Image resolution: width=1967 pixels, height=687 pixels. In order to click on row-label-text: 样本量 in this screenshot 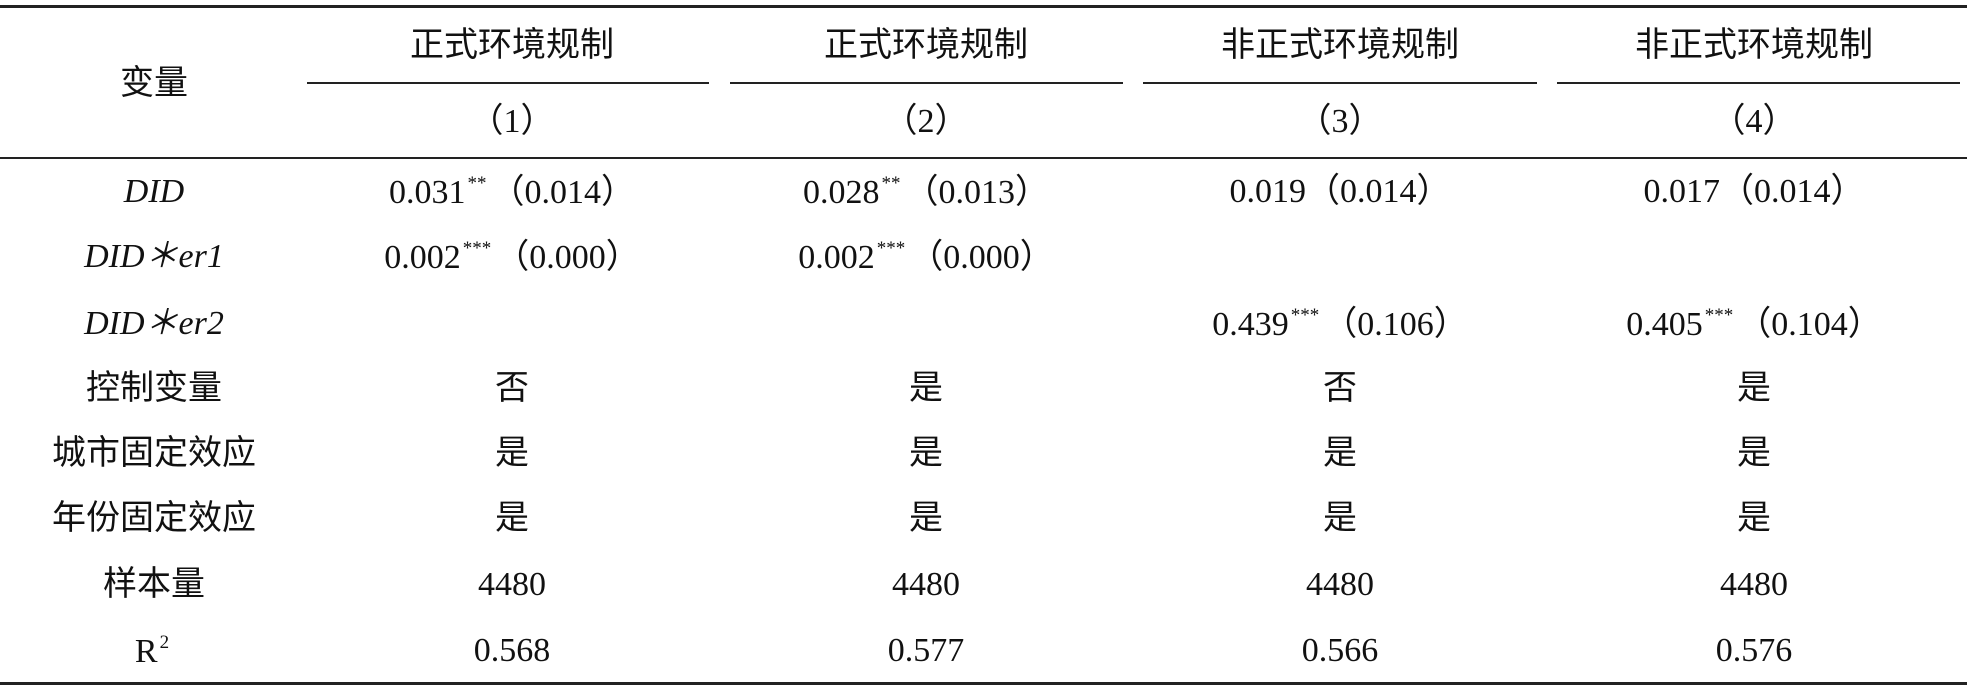, I will do `click(154, 584)`.